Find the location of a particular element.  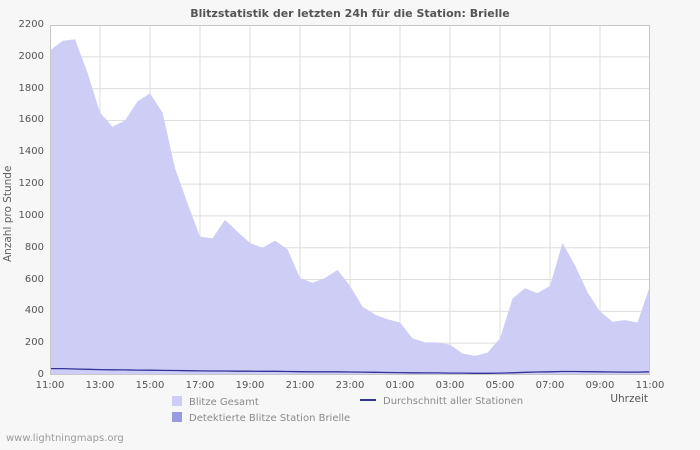

y-tick-label: 1200 is located at coordinates (31, 184).